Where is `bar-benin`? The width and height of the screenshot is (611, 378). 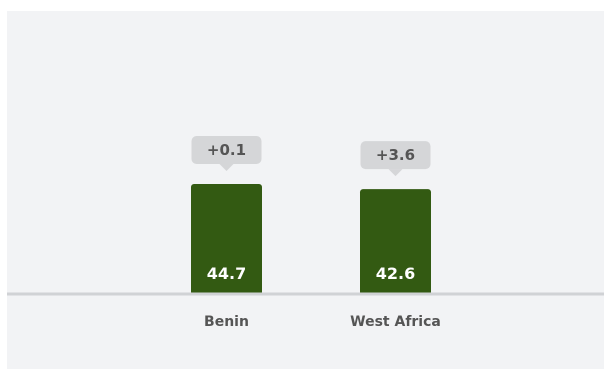
bar-benin is located at coordinates (226, 239).